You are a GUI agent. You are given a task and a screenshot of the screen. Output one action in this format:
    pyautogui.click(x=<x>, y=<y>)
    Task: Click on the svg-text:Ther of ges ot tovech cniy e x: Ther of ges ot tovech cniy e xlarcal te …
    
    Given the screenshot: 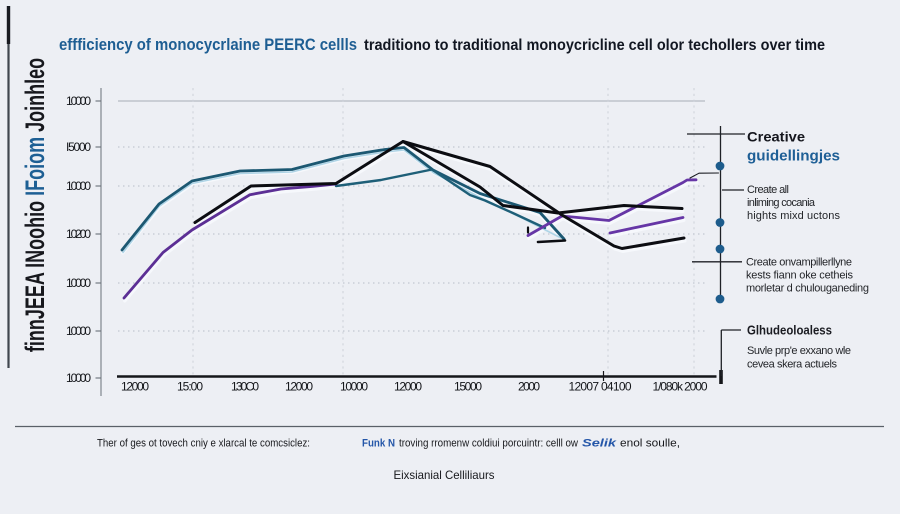 What is the action you would take?
    pyautogui.click(x=203, y=444)
    